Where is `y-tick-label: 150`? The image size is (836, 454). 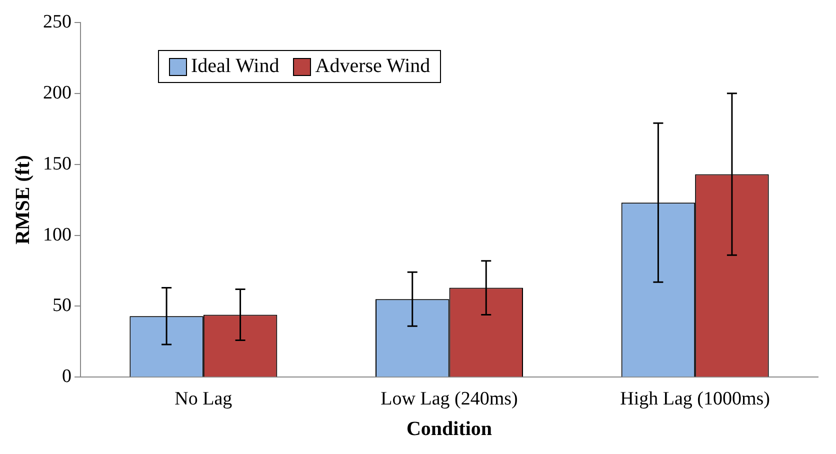 y-tick-label: 150 is located at coordinates (57, 163).